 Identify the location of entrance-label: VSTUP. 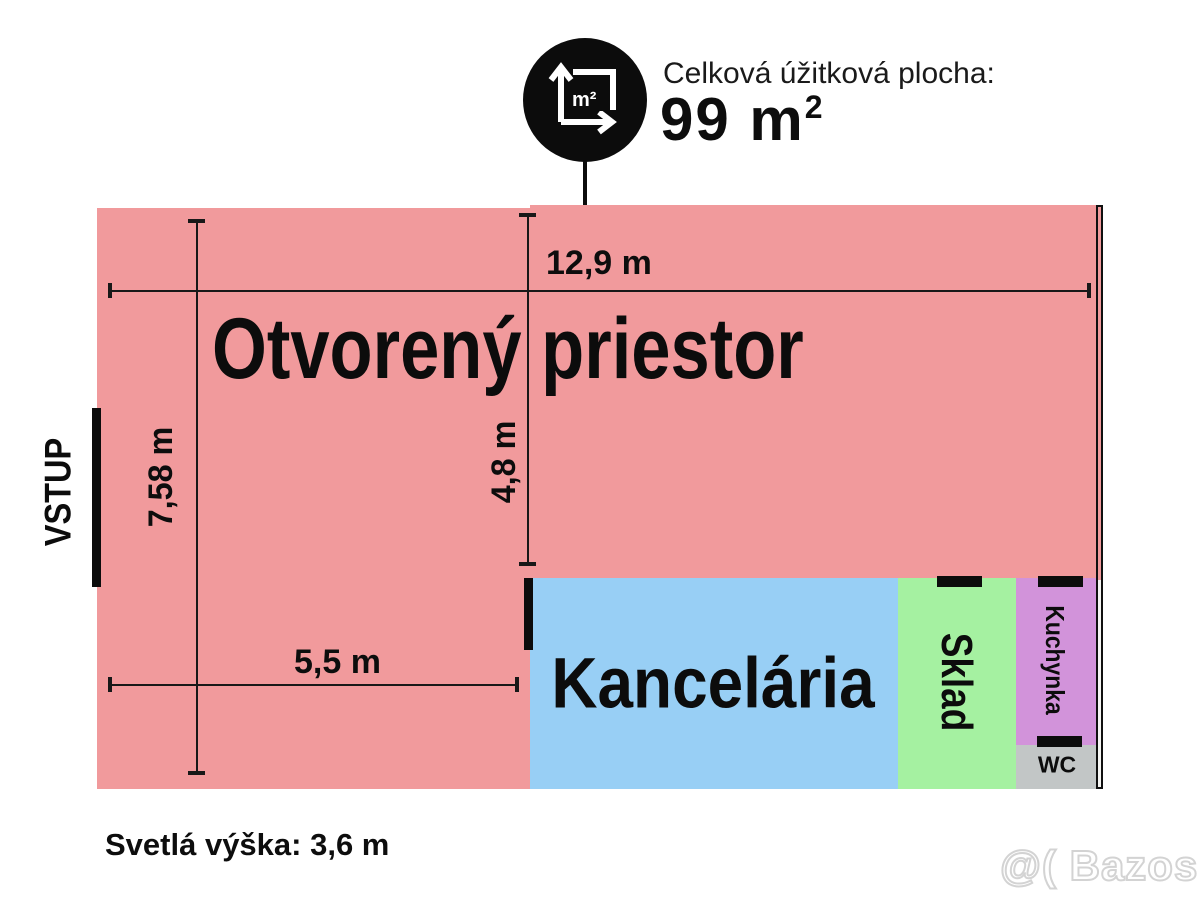
(58, 492).